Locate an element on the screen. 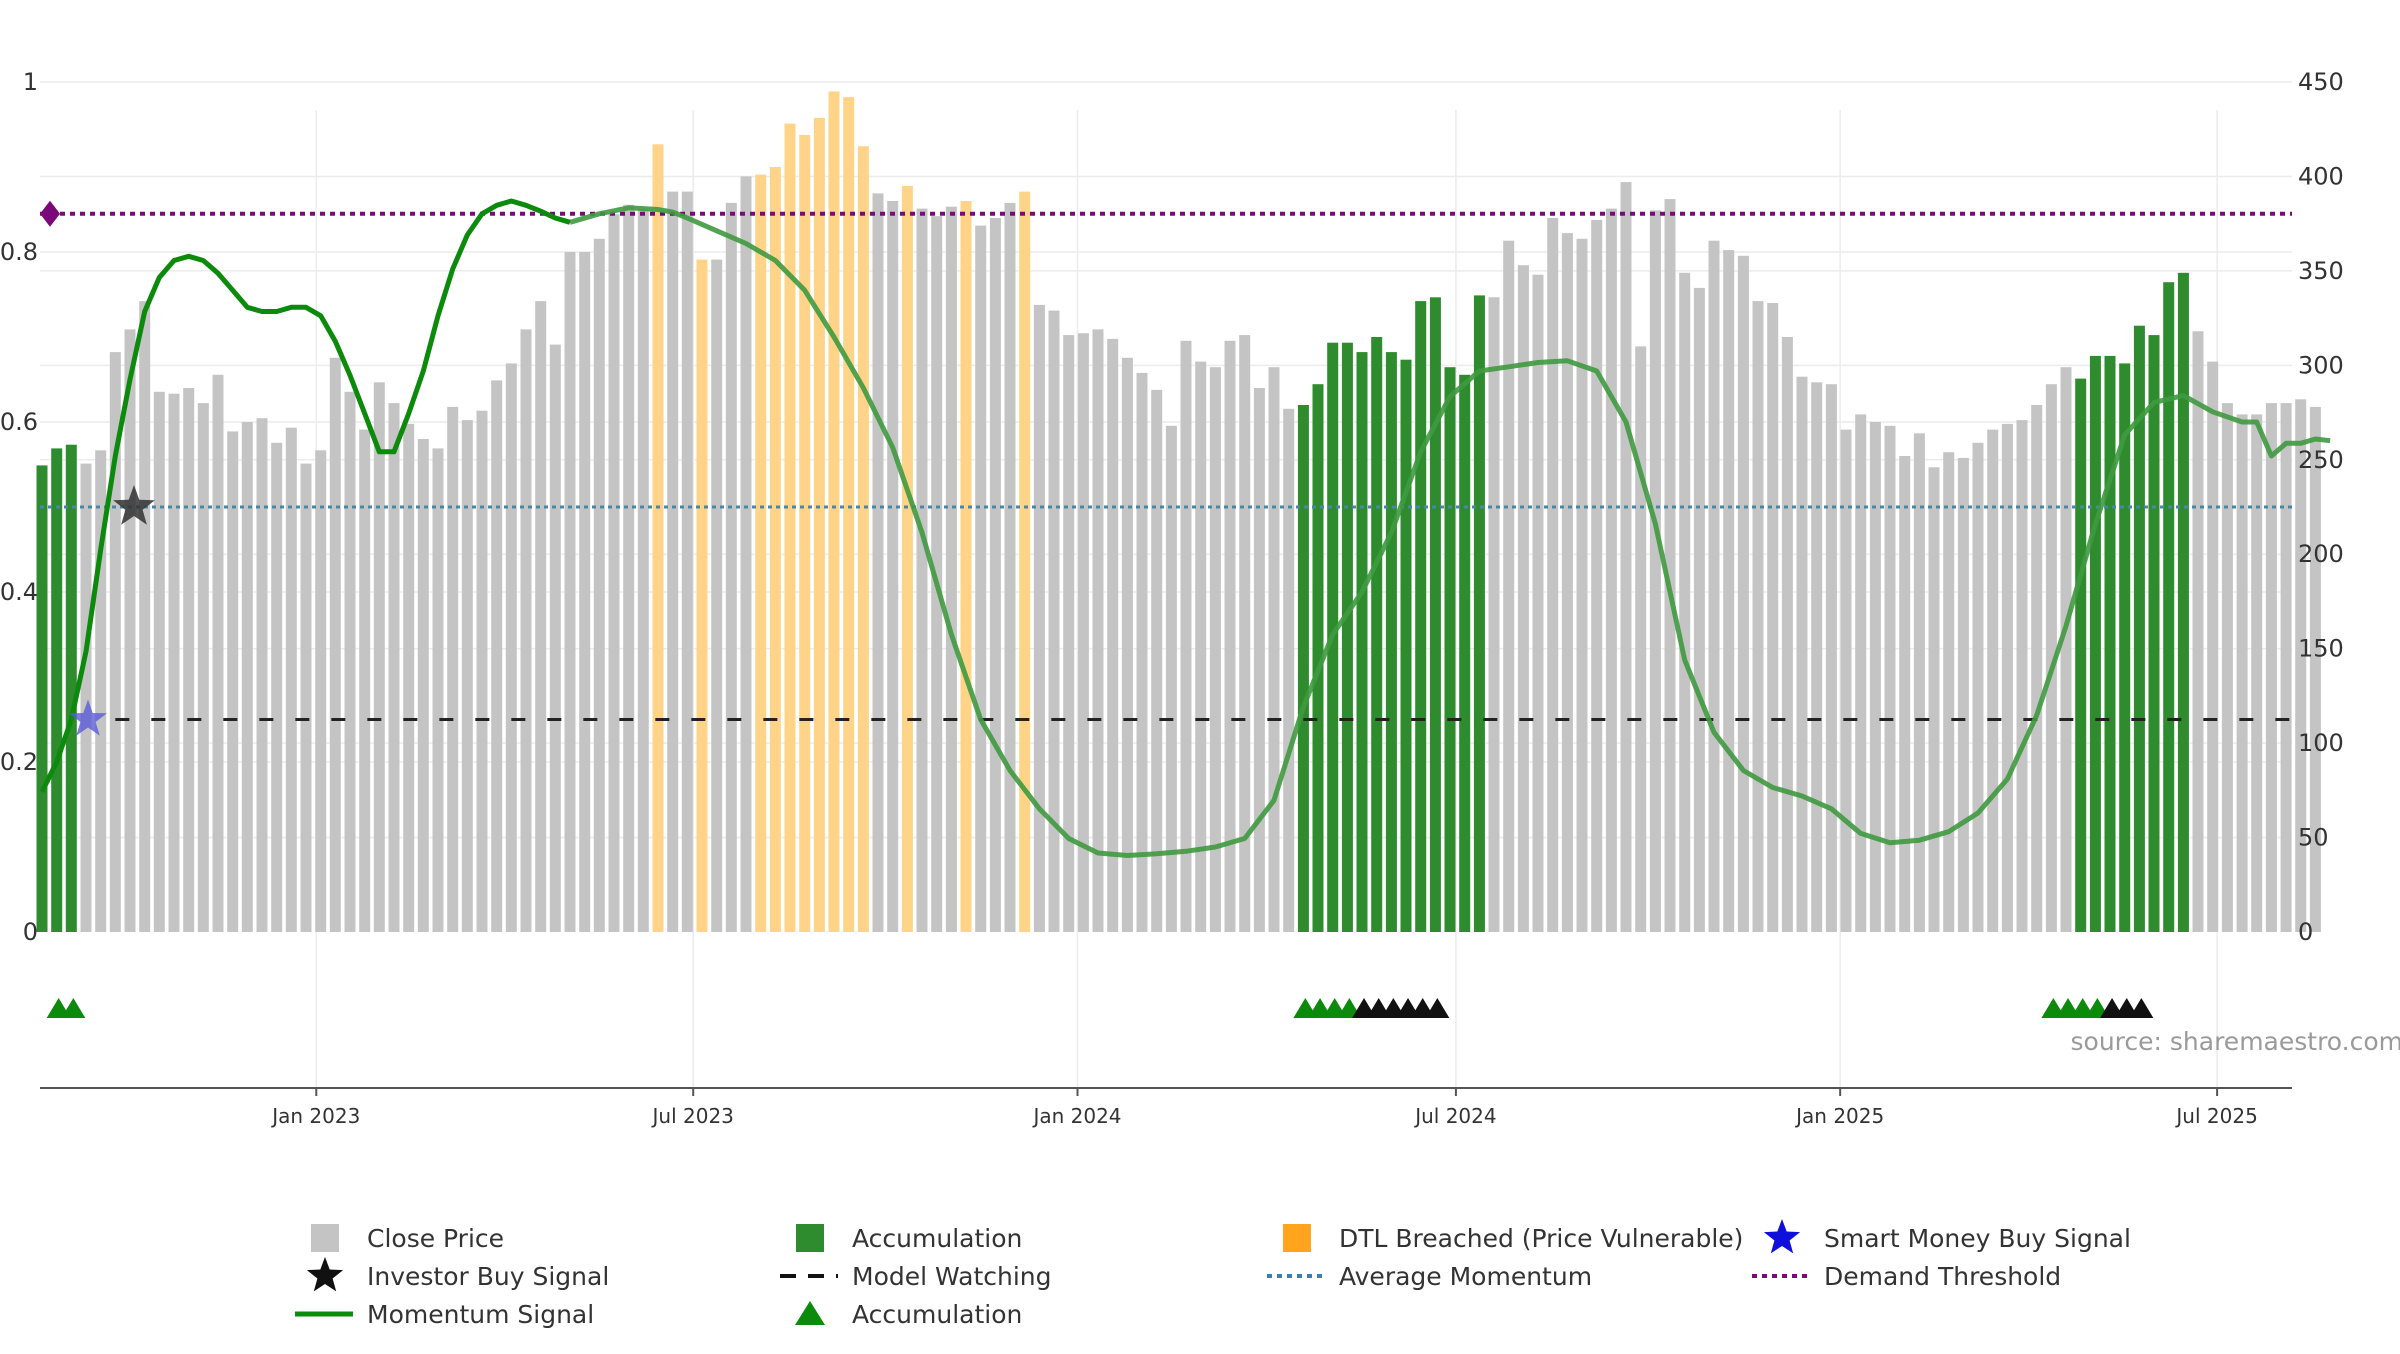 The height and width of the screenshot is (1354, 2400). legend-label: Investor Buy Signal is located at coordinates (488, 1276).